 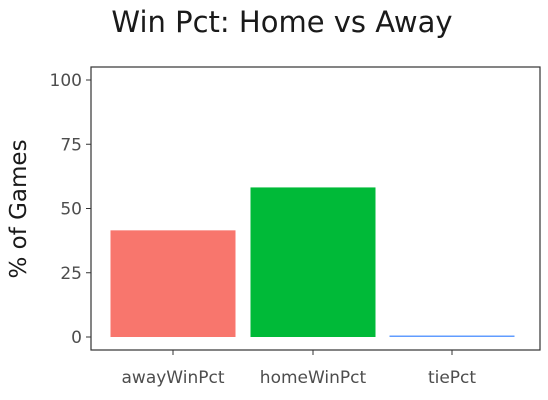 I want to click on bar-awayWinPct, so click(x=173, y=283).